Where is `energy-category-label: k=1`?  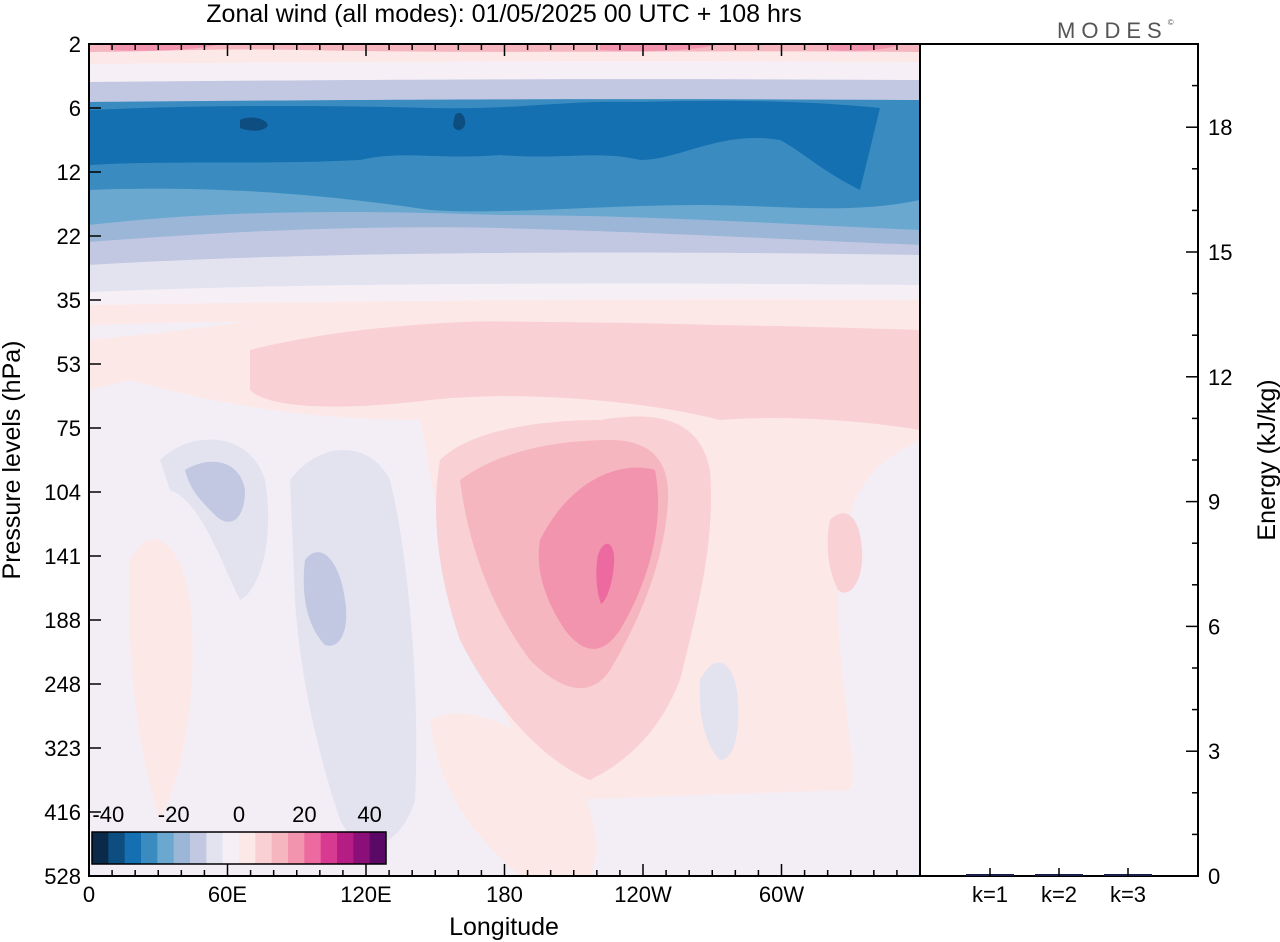
energy-category-label: k=1 is located at coordinates (990, 894).